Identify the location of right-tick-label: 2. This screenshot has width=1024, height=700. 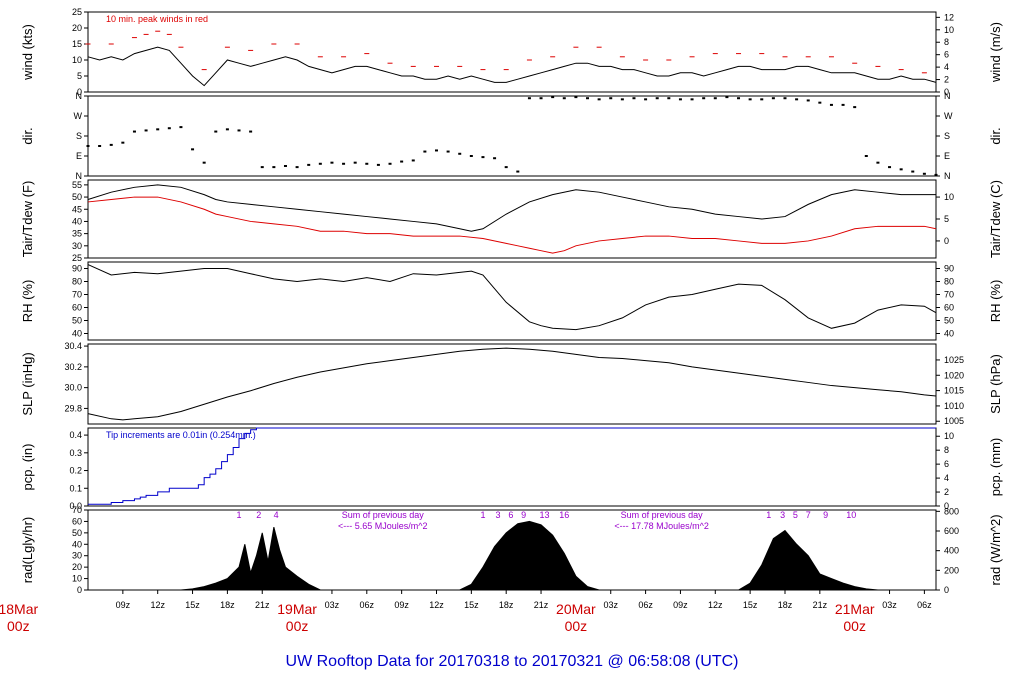
(946, 80).